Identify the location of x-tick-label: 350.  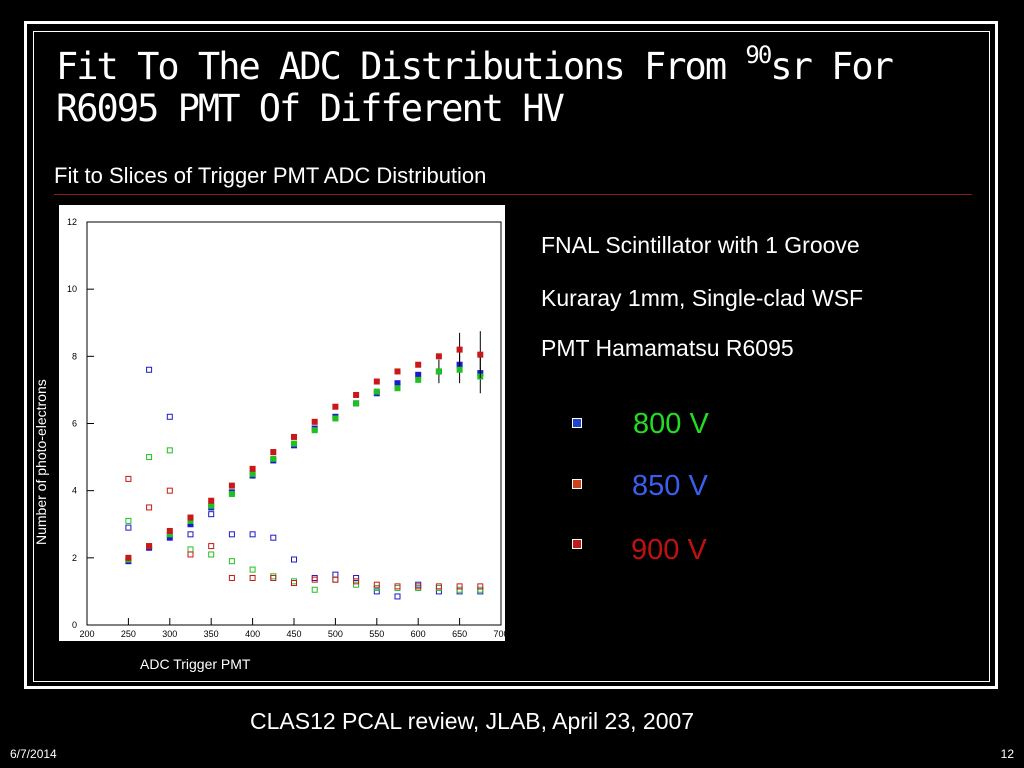
(211, 634).